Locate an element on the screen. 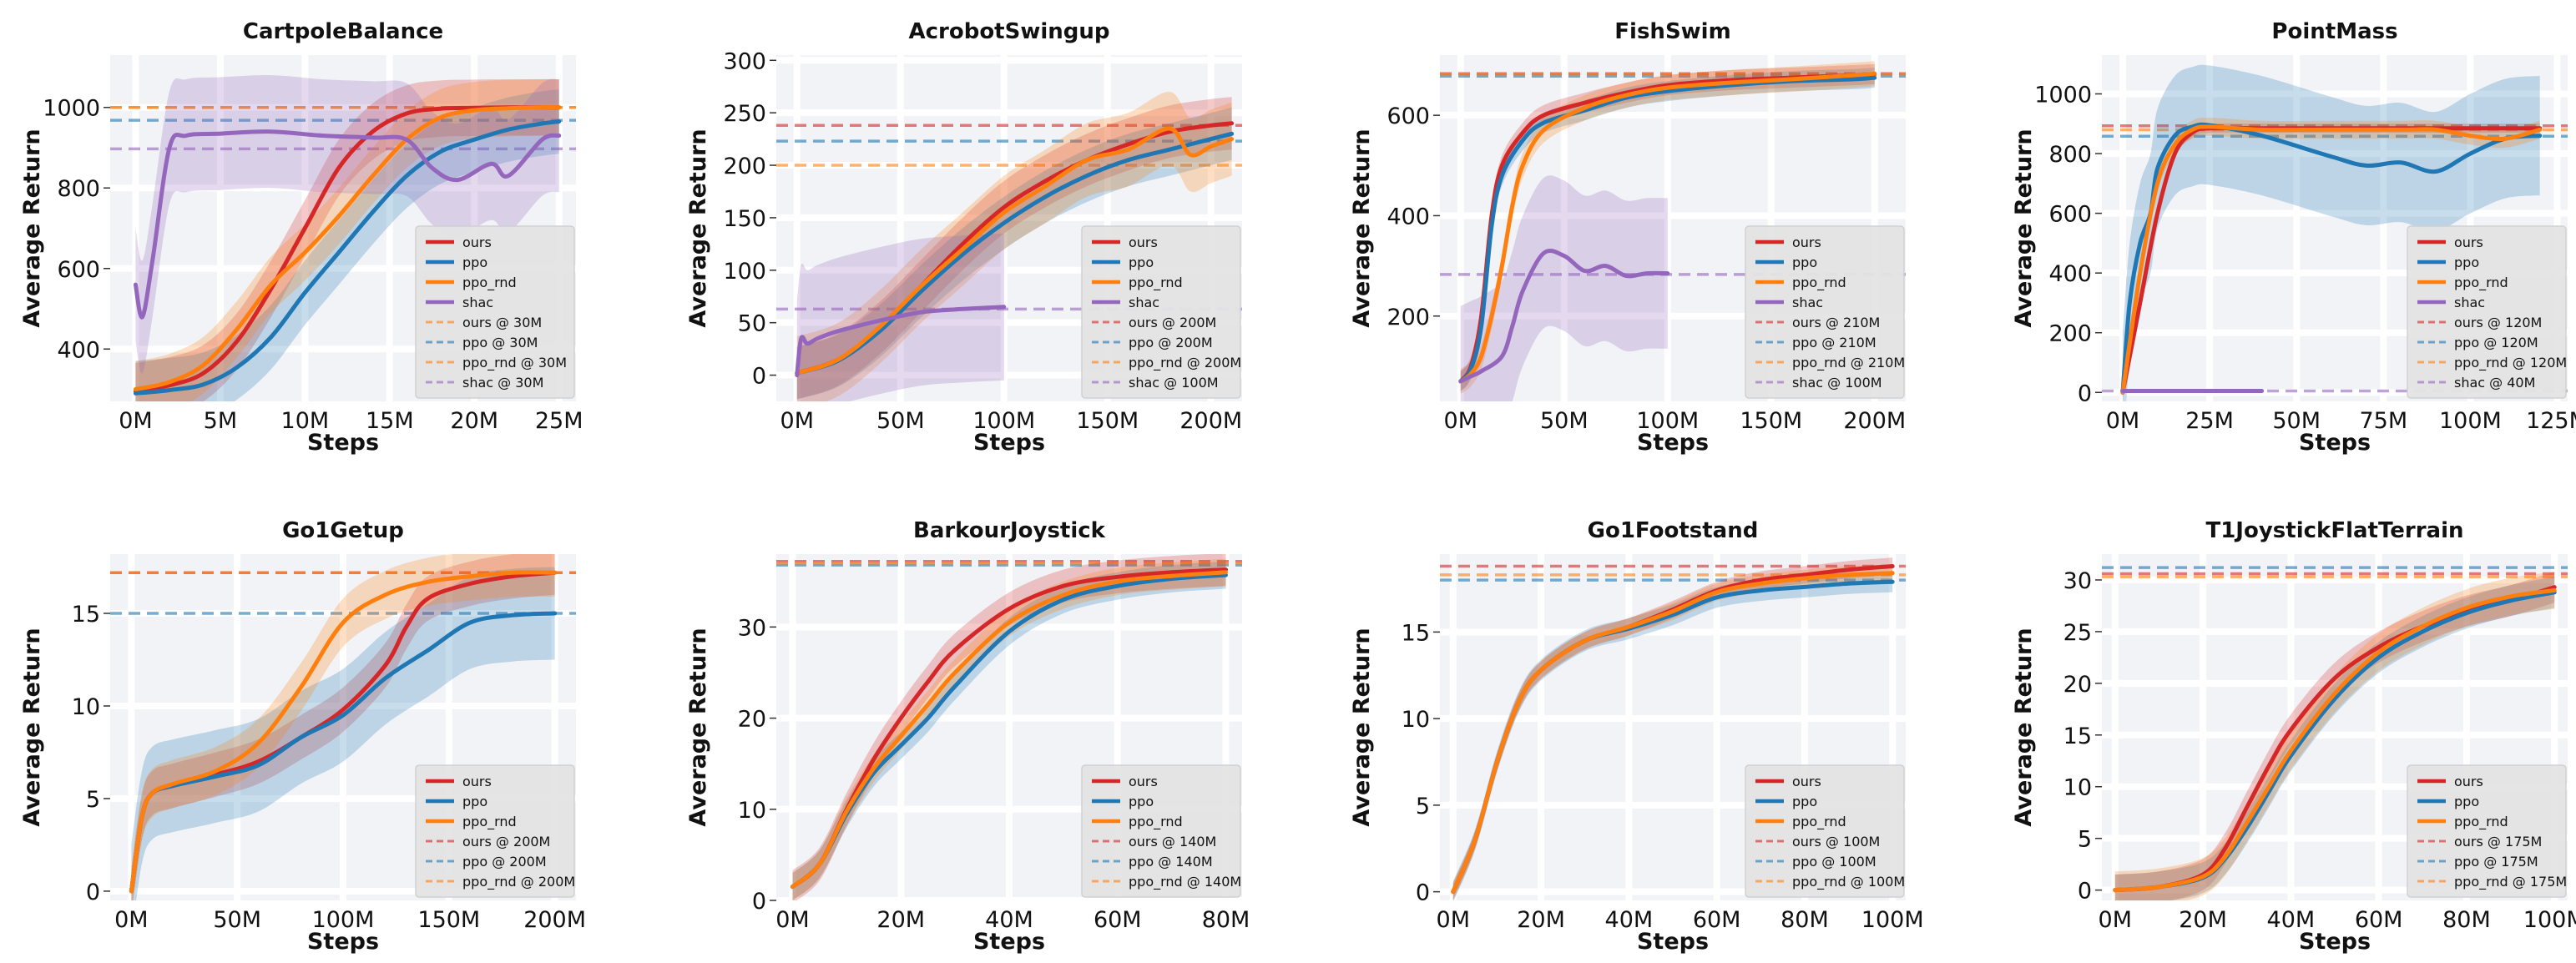 The width and height of the screenshot is (2576, 963). chart-title: PointMass is located at coordinates (2334, 31).